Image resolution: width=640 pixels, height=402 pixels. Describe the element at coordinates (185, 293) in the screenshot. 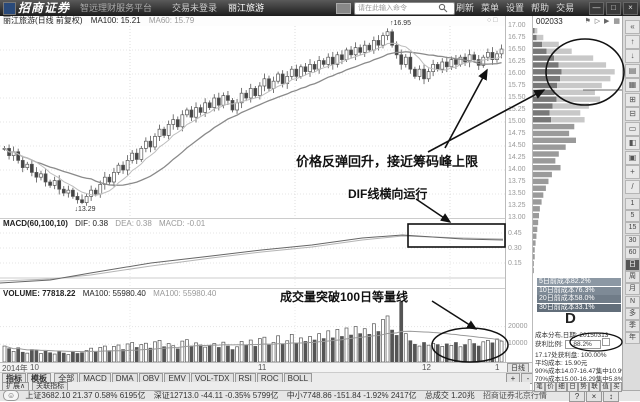

I see `volume-ma2: MA100: 55980.40` at that location.